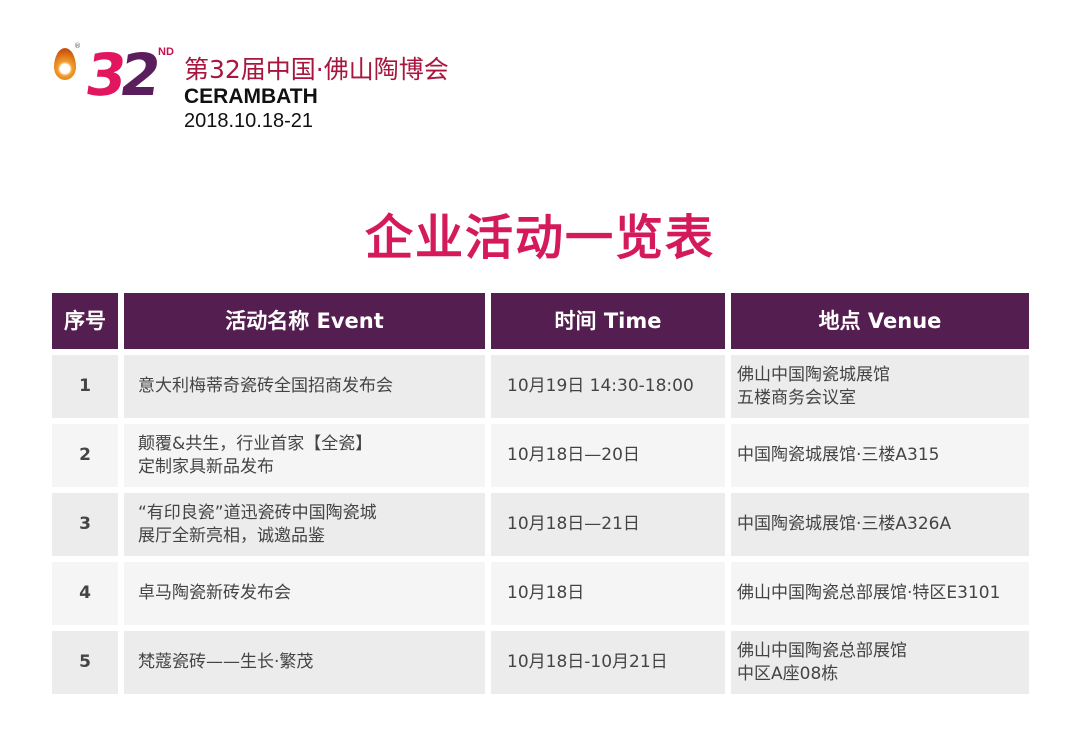 The height and width of the screenshot is (741, 1080). What do you see at coordinates (257, 512) in the screenshot?
I see `event-name-line: “有印良瓷”道迅瓷砖中国陶瓷城` at bounding box center [257, 512].